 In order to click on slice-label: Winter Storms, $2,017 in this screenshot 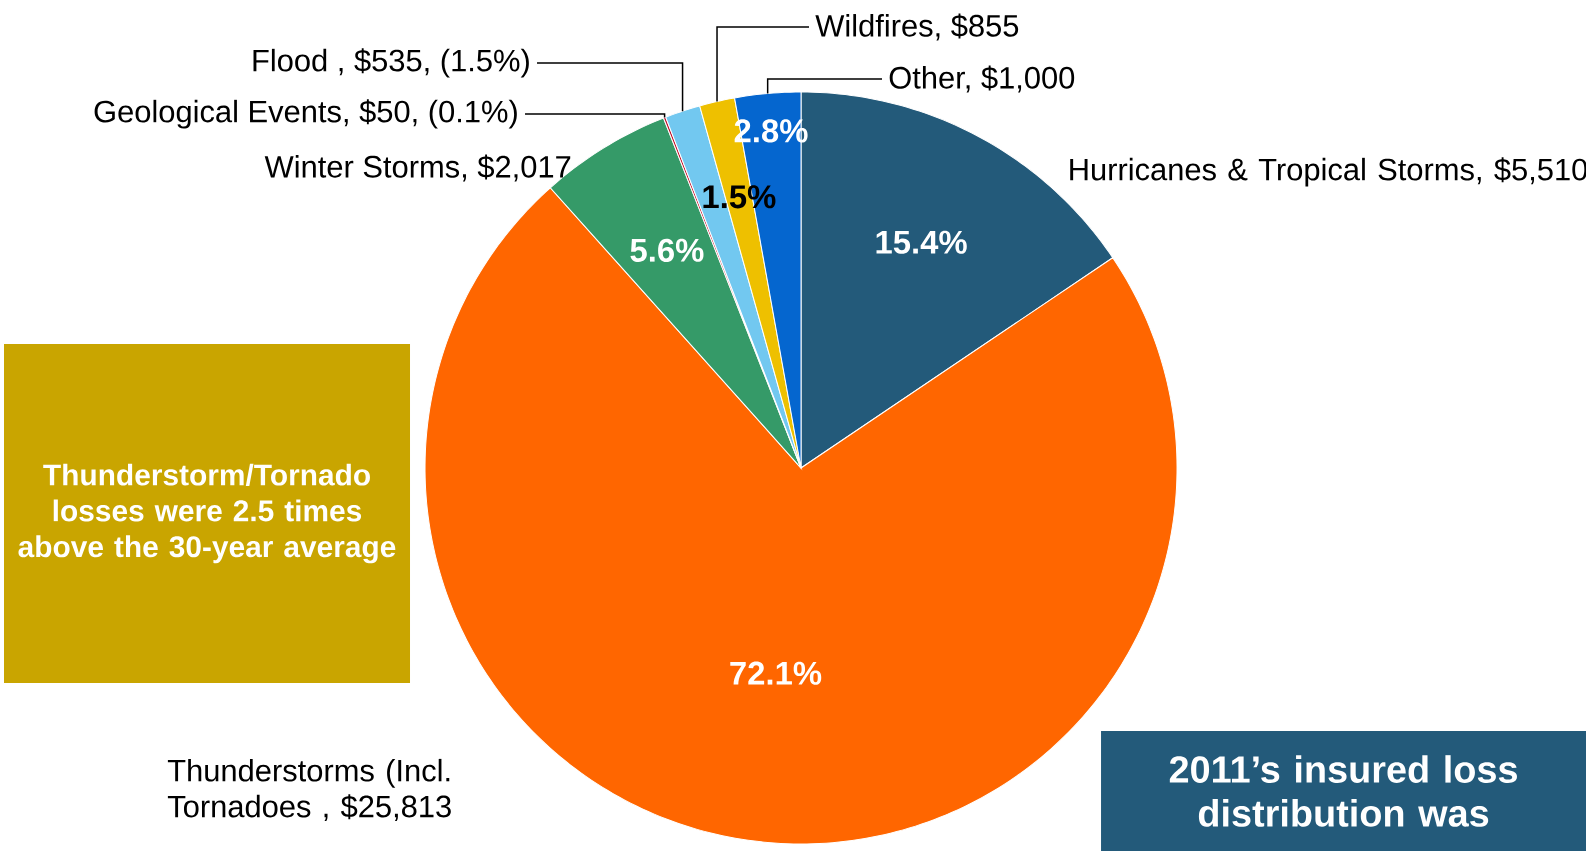, I will do `click(417, 168)`.